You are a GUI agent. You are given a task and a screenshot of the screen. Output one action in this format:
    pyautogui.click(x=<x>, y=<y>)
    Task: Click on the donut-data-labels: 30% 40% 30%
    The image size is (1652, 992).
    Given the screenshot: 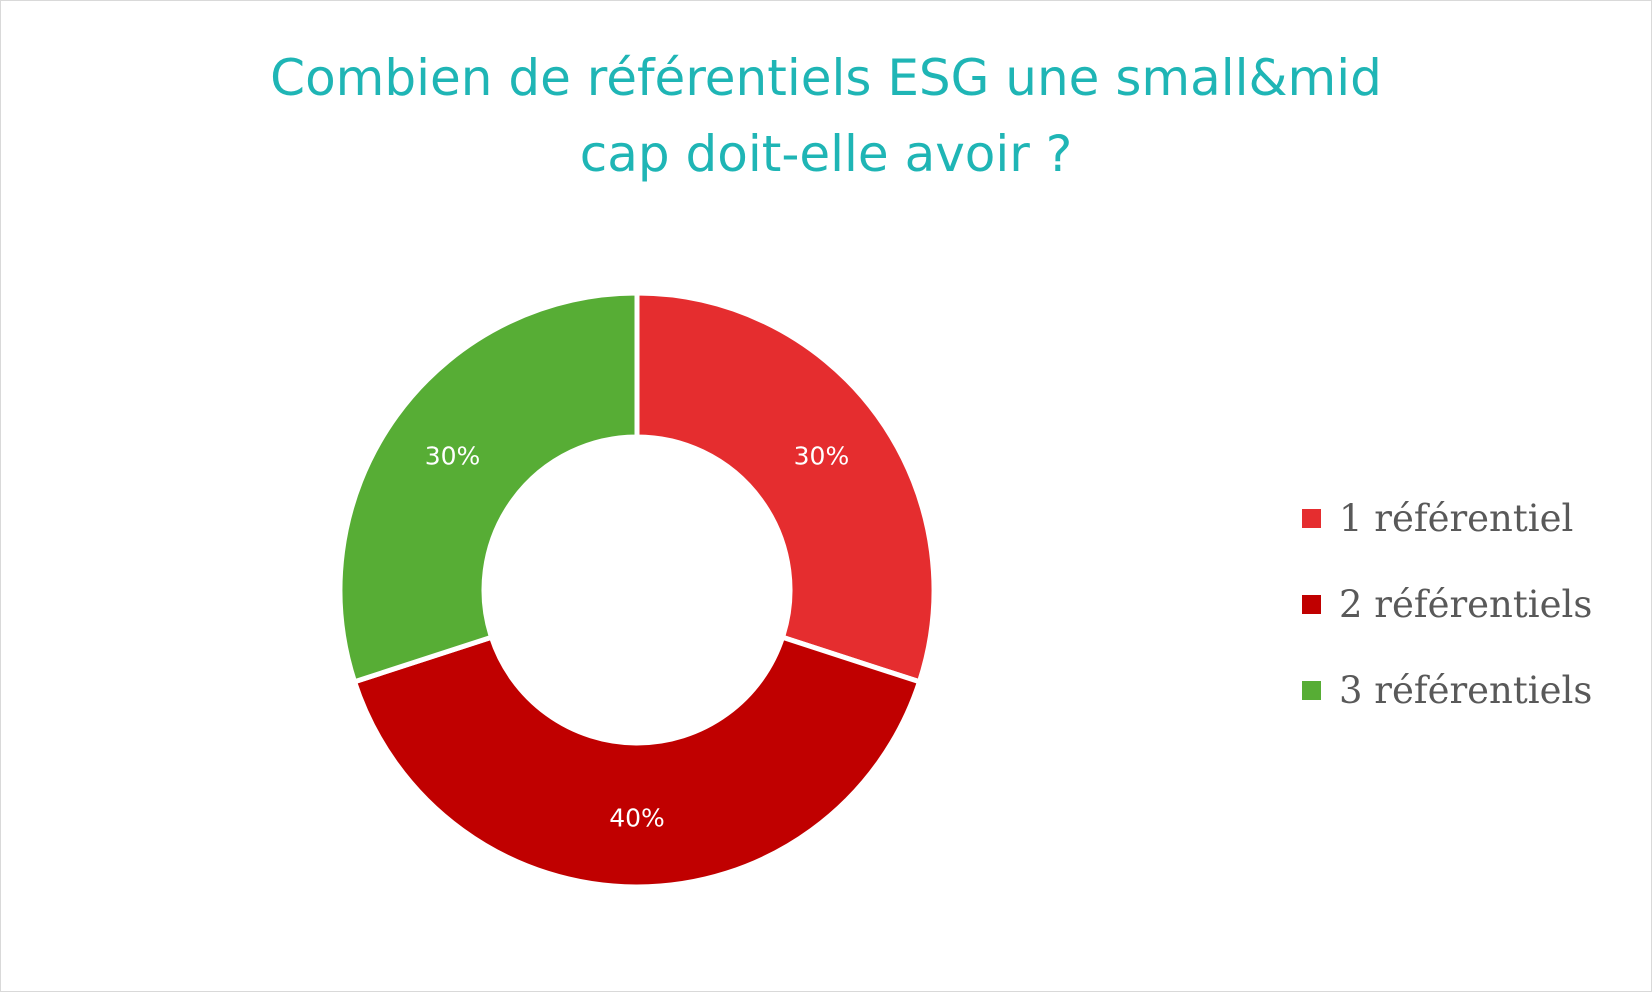 What is the action you would take?
    pyautogui.click(x=637, y=636)
    